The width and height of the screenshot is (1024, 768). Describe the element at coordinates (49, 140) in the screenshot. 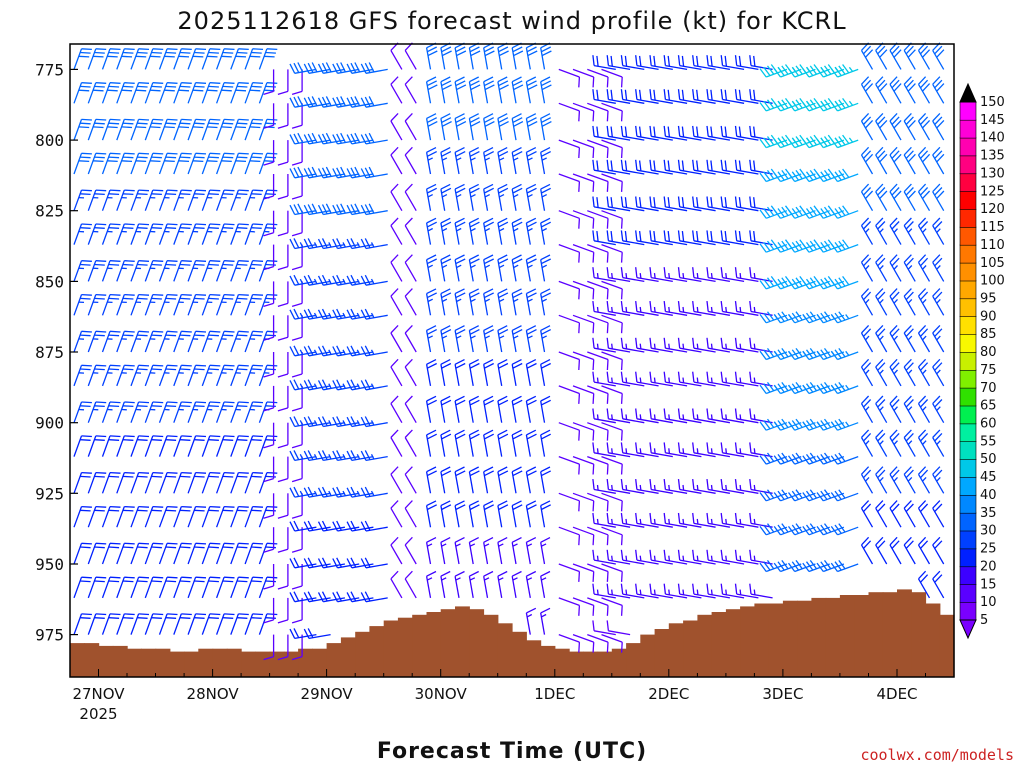

I see `y-tick-label: 800` at that location.